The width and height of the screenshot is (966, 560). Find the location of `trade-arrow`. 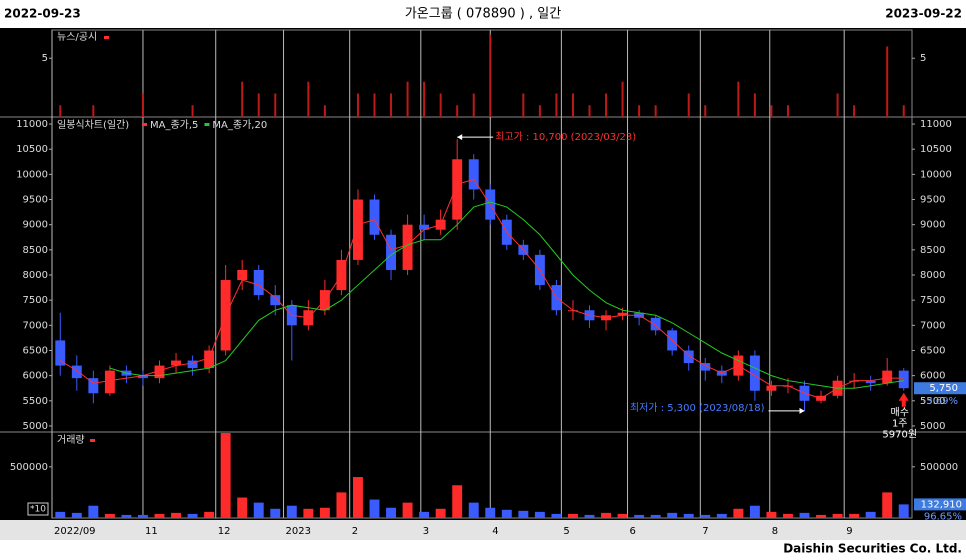

trade-arrow is located at coordinates (903, 399).